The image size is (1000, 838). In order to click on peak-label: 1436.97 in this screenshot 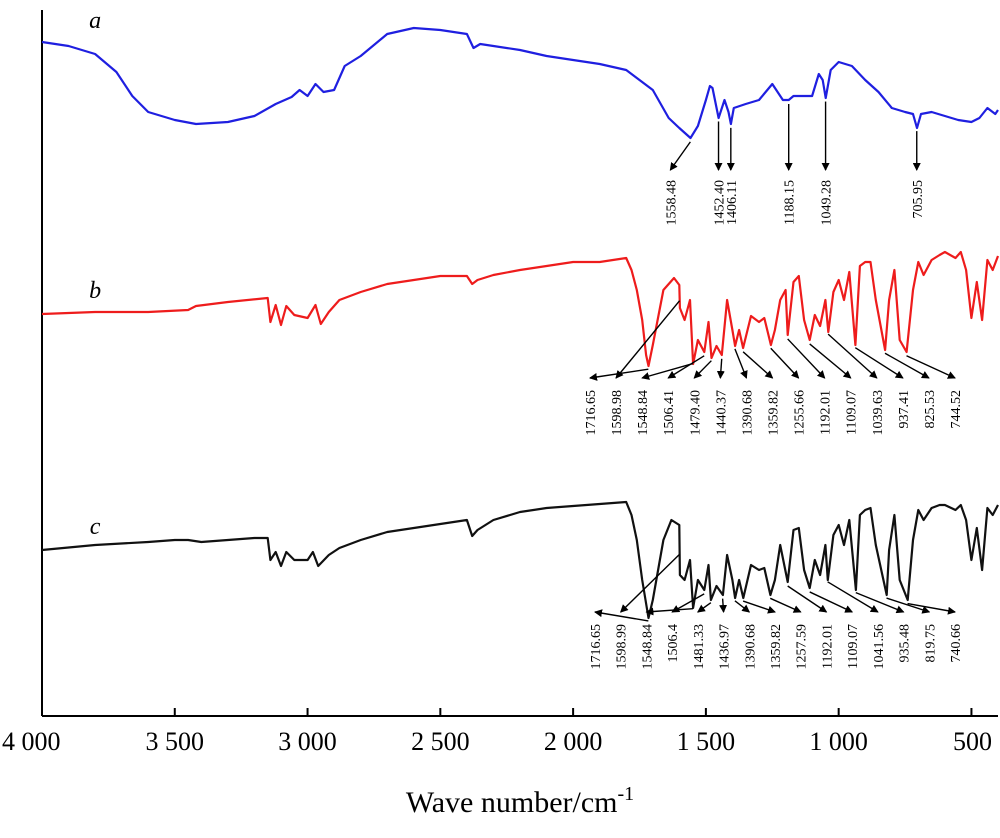, I will do `click(725, 647)`.